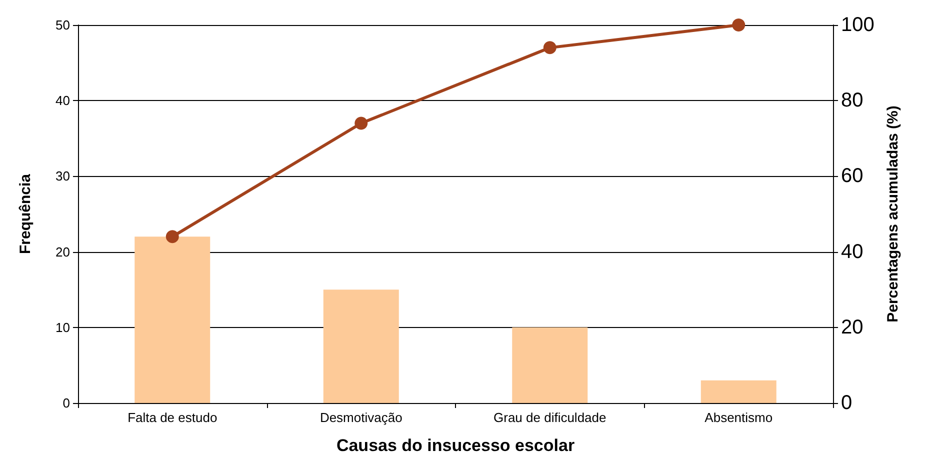 The image size is (938, 466). I want to click on y2-tick-label: 0, so click(846, 403).